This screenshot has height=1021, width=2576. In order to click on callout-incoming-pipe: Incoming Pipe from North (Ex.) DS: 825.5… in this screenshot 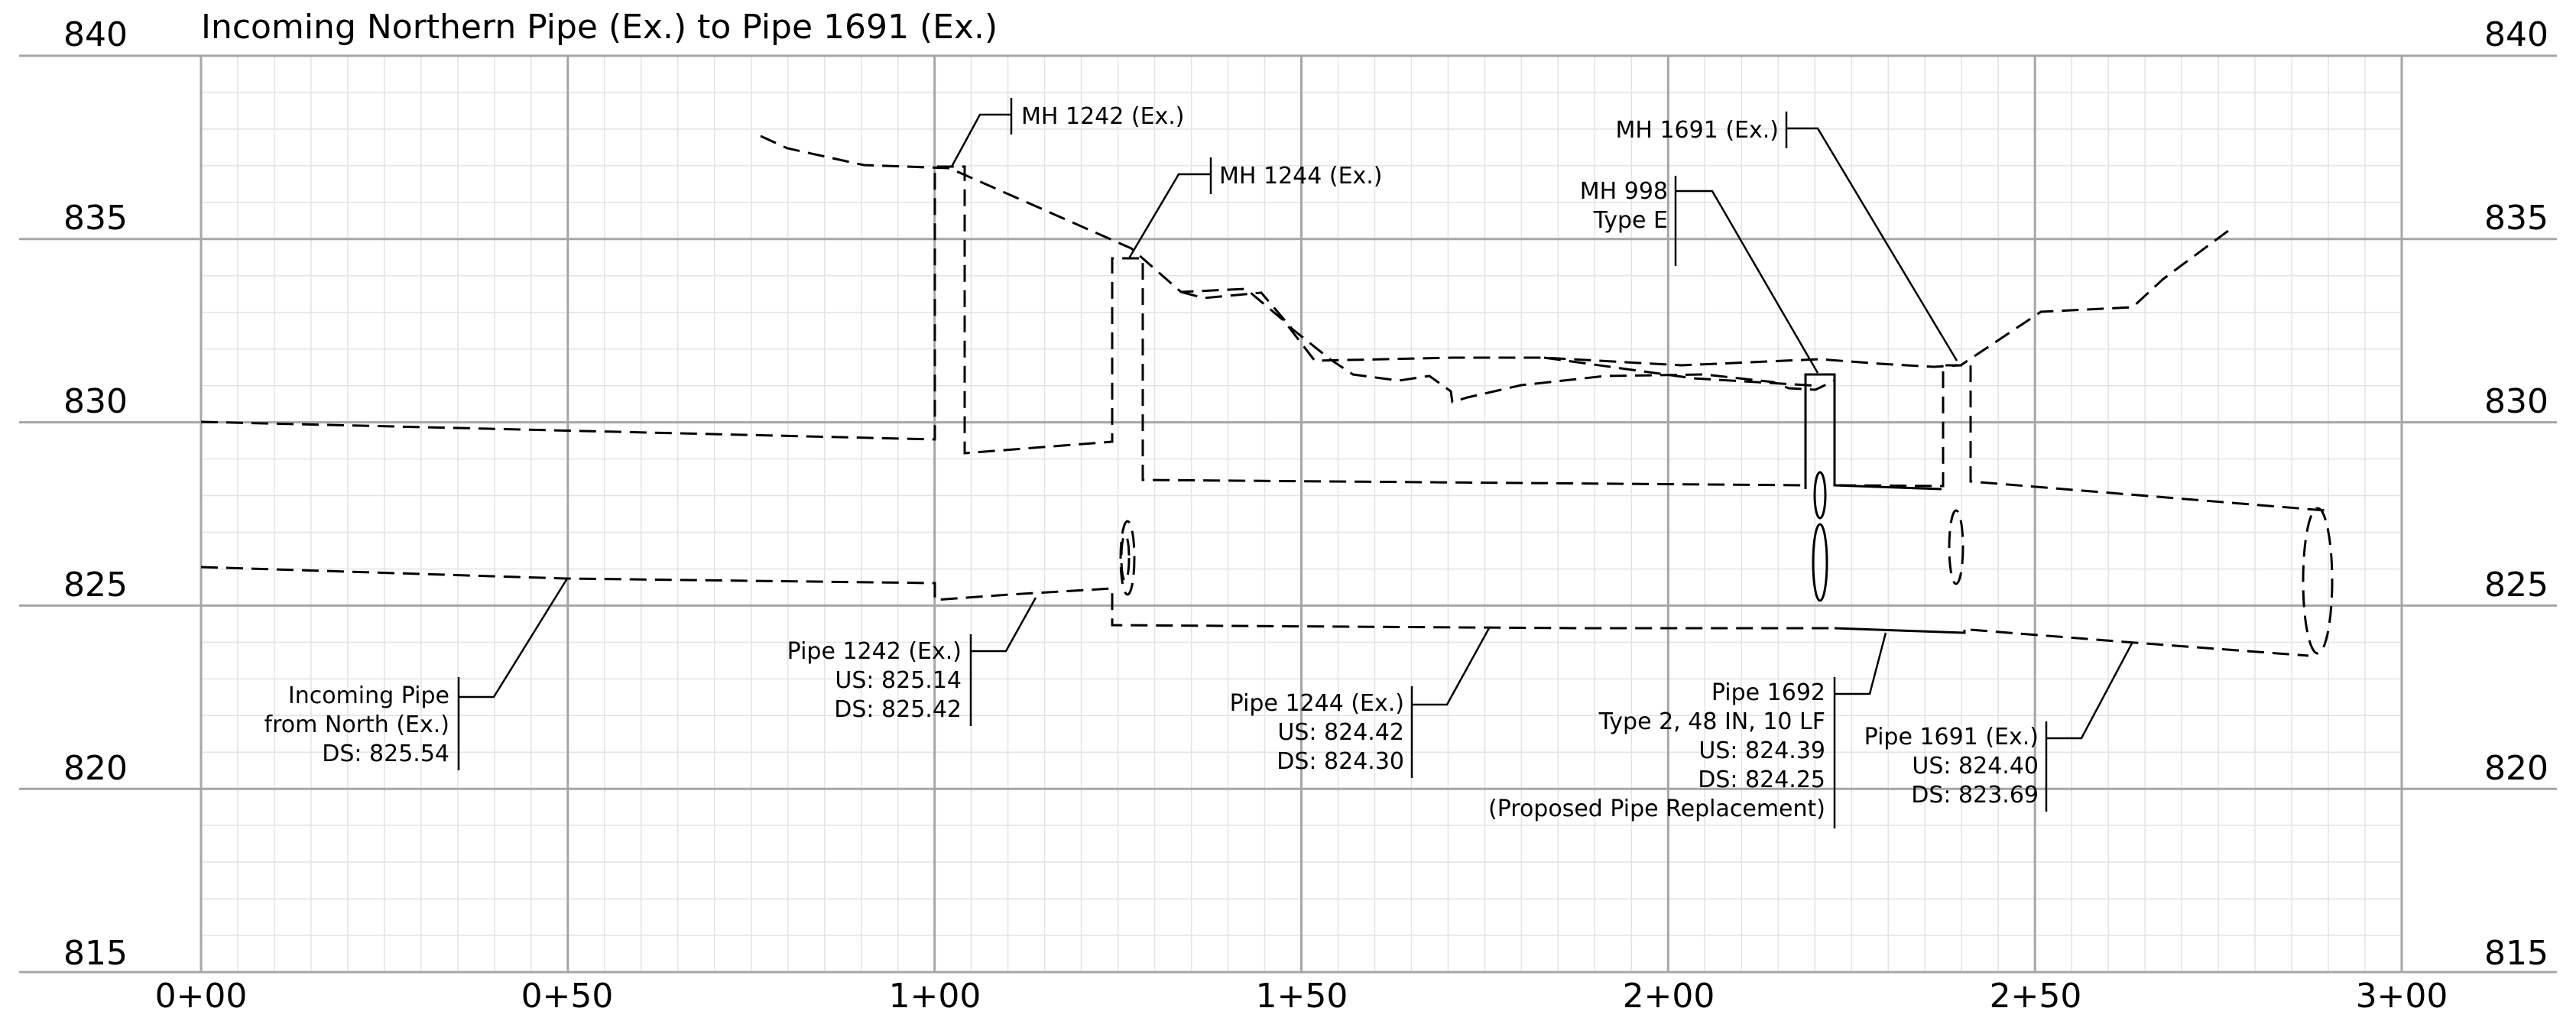, I will do `click(356, 724)`.